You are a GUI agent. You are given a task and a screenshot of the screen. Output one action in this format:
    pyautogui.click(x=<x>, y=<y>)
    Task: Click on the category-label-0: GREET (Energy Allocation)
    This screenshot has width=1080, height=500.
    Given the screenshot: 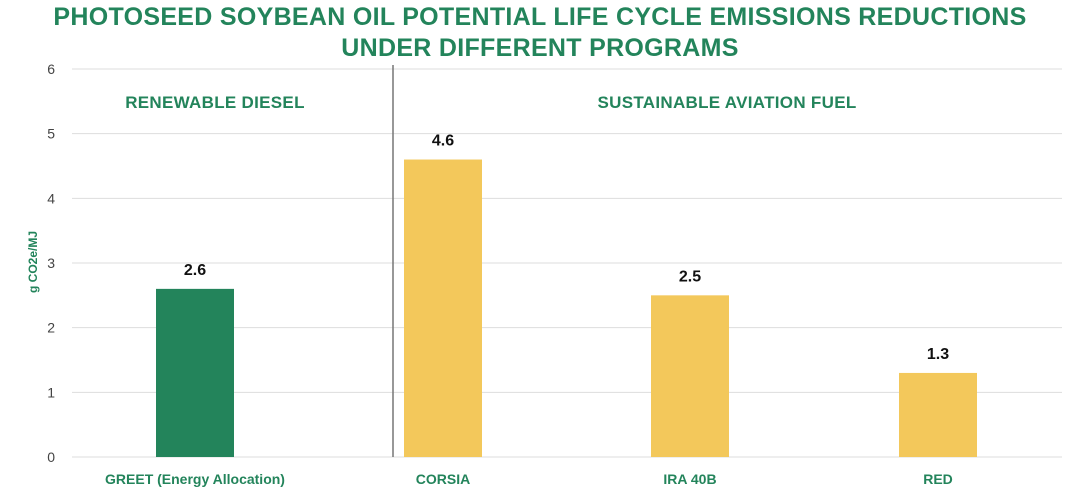 What is the action you would take?
    pyautogui.click(x=195, y=479)
    